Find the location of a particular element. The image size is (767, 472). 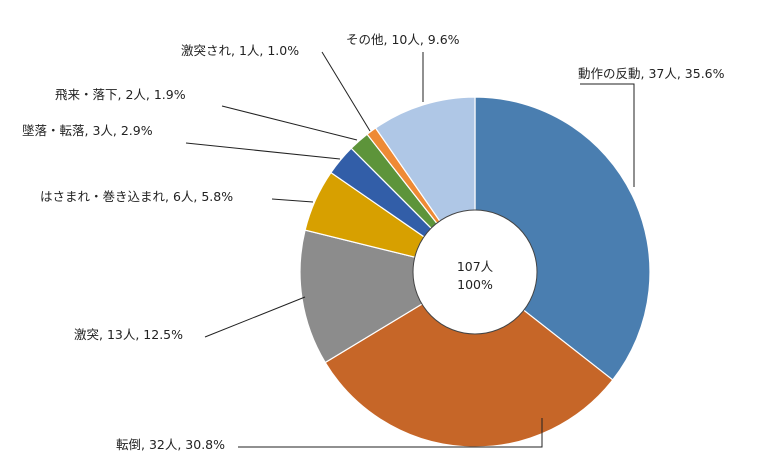

slice-label-1: 動作の反動, 37人, 35.6% is located at coordinates (651, 73).